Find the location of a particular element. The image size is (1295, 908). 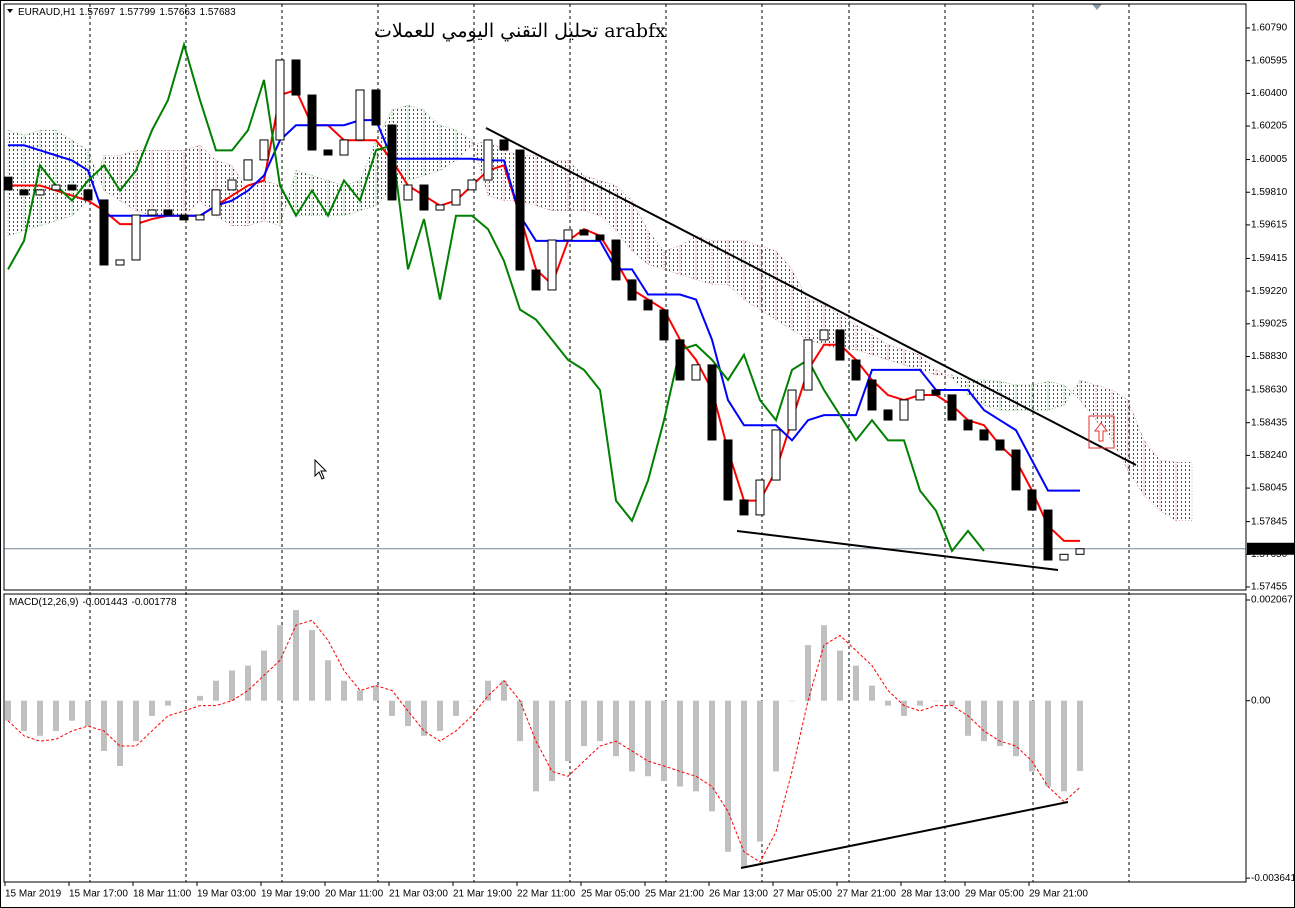

current-price-box is located at coordinates (1270, 548).